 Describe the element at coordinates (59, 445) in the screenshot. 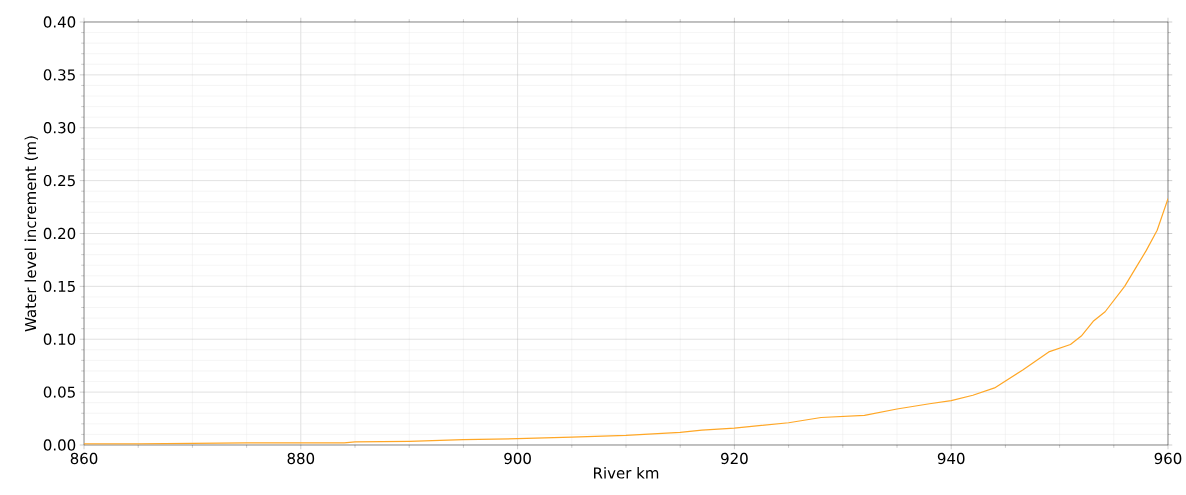

I see `y-tick-label: 0.00` at that location.